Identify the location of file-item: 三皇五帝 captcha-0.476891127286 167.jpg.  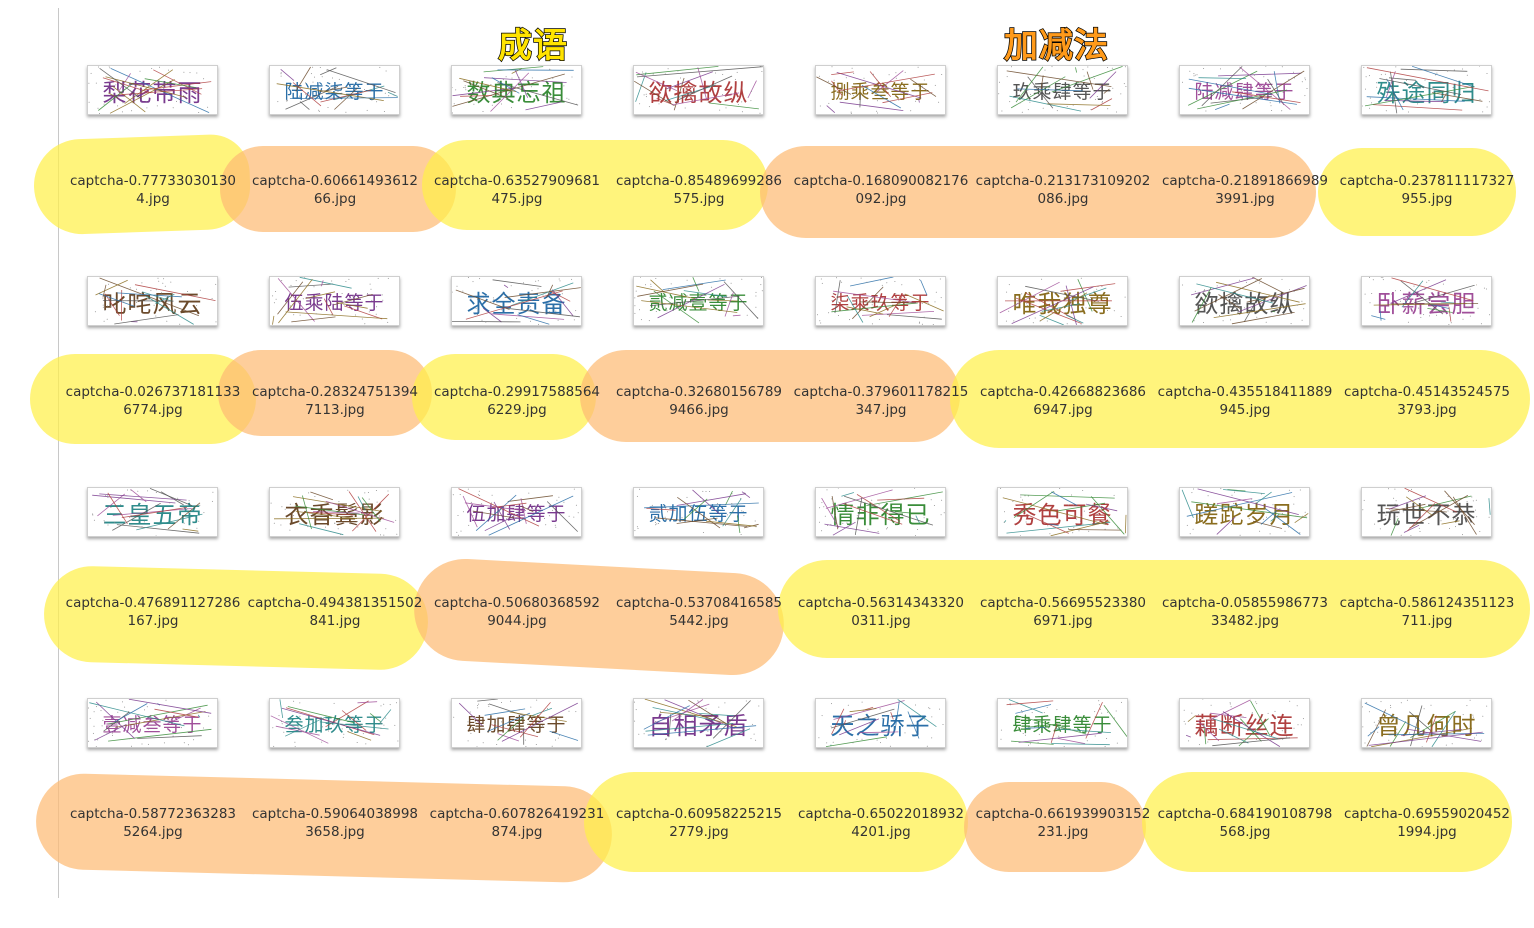
(153, 535).